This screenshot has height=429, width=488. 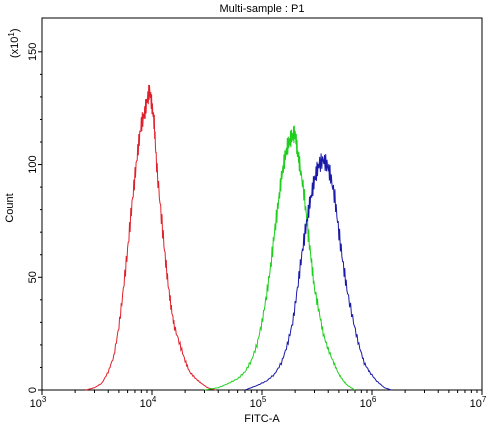 I want to click on y-tick-label: 0, so click(x=33, y=390).